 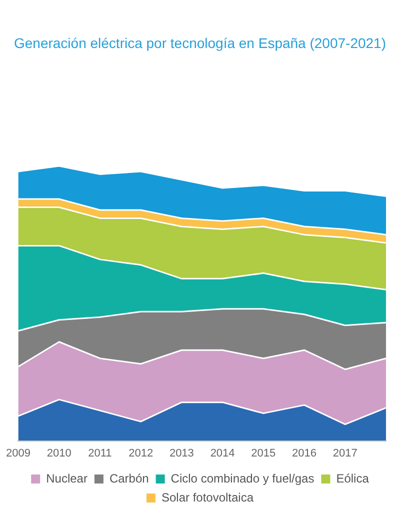 What do you see at coordinates (59, 453) in the screenshot?
I see `x-tick-label: 2010` at bounding box center [59, 453].